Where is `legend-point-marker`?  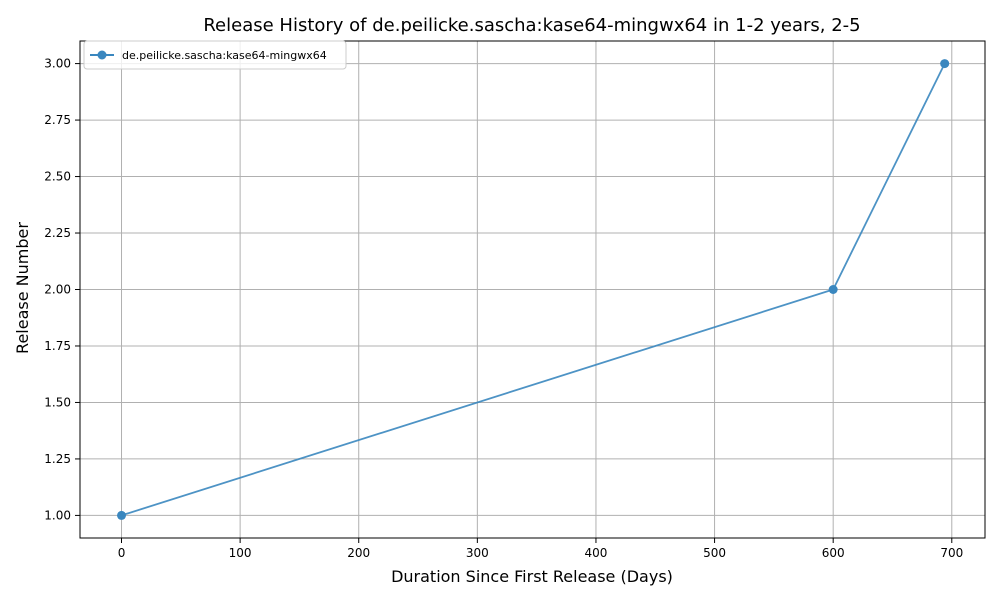
legend-point-marker is located at coordinates (102, 55).